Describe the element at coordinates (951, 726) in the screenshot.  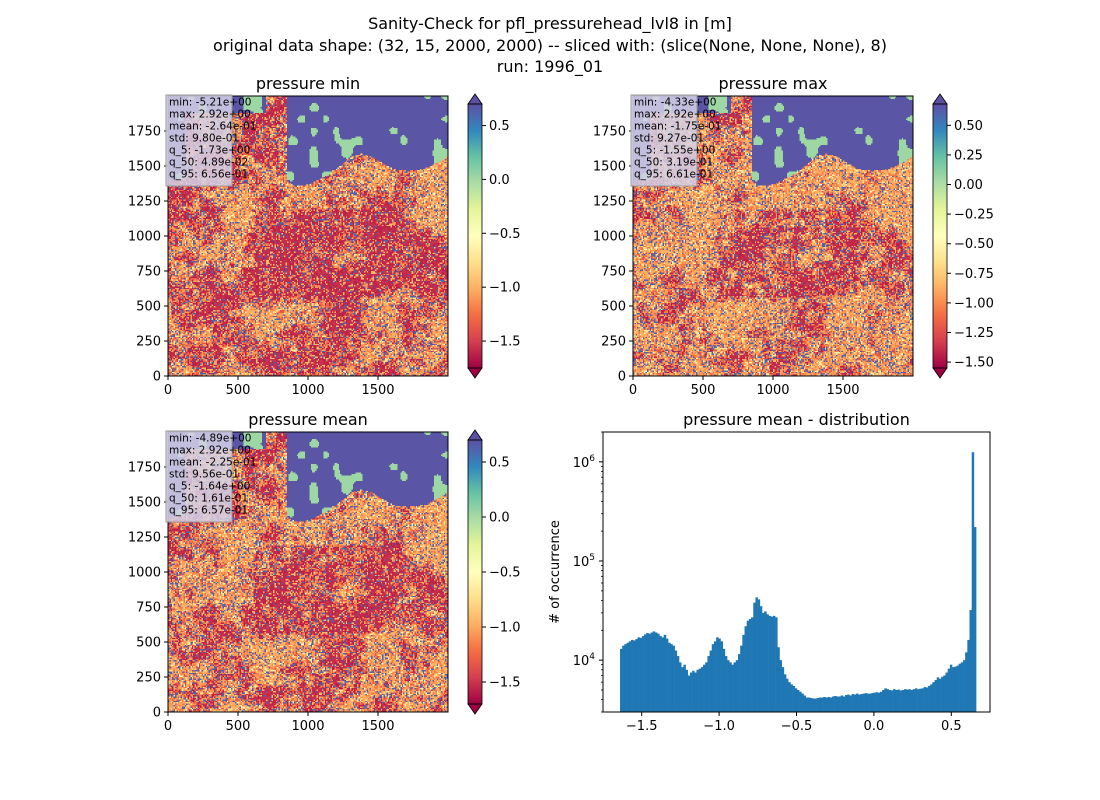
I see `x-tick-label: 0.5` at that location.